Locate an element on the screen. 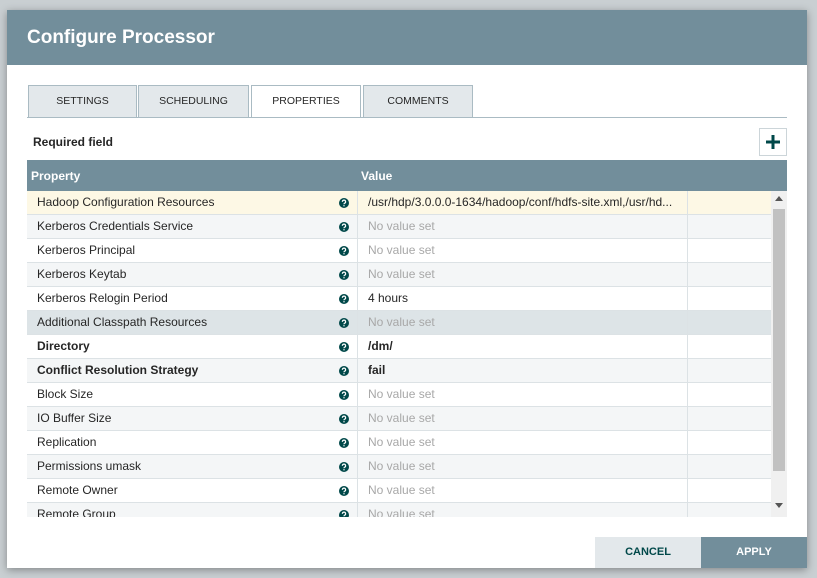 Image resolution: width=817 pixels, height=578 pixels. property-row: Kerberos Keytab No value set is located at coordinates (399, 275).